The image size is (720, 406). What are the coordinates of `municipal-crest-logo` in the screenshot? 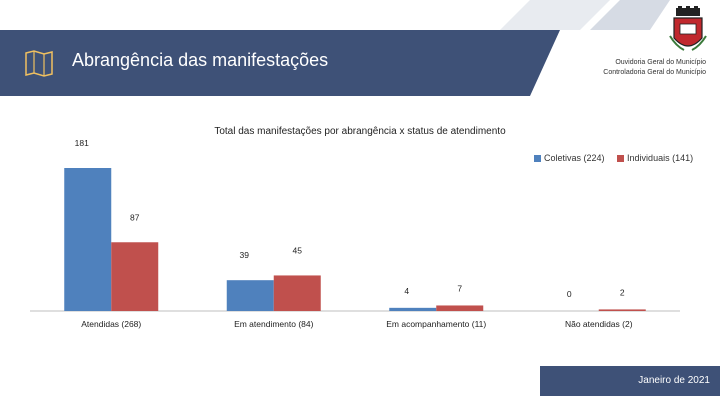 It's located at (688, 31).